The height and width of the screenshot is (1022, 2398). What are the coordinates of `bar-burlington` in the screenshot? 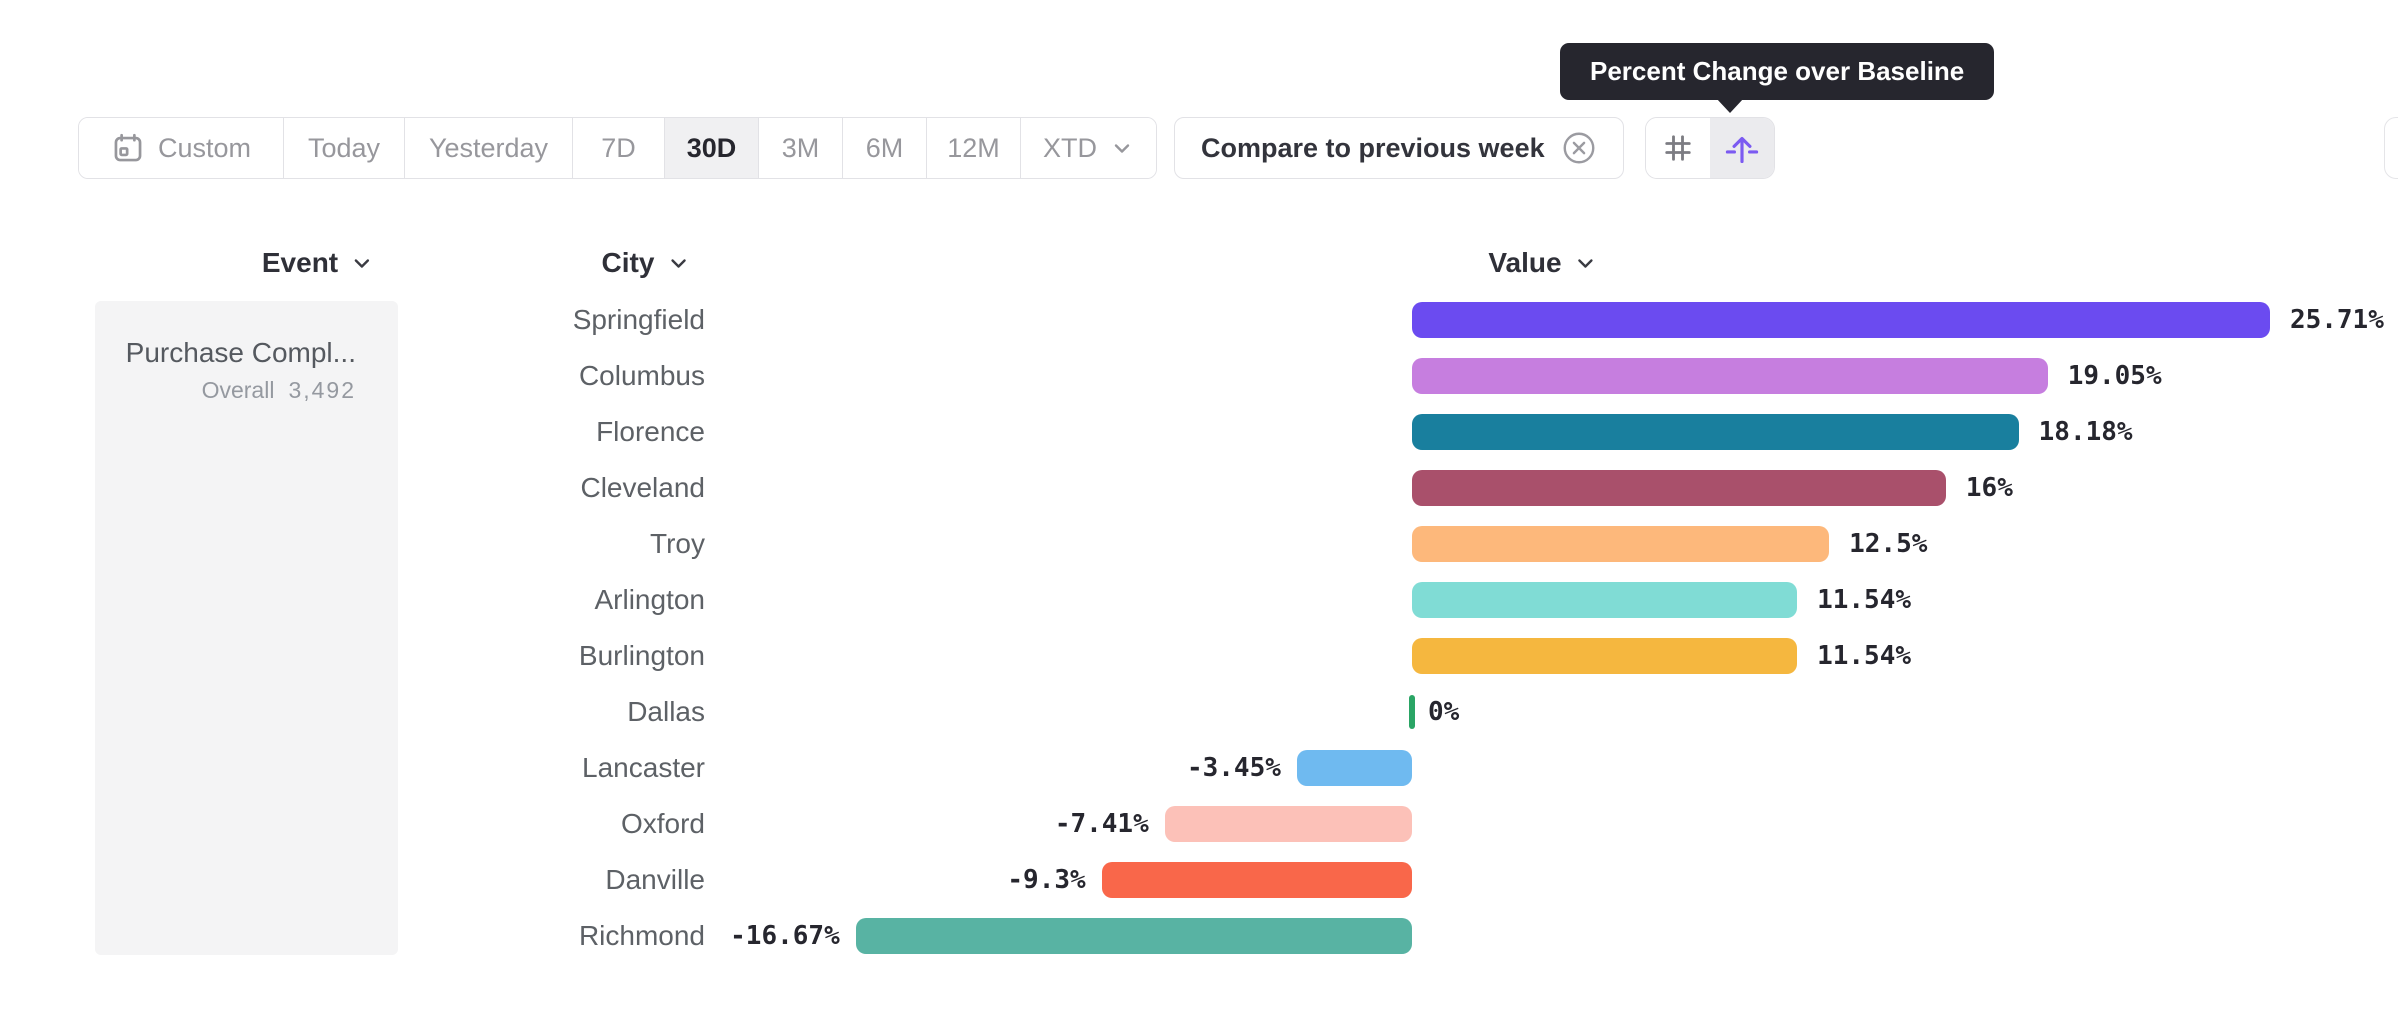 It's located at (1605, 656).